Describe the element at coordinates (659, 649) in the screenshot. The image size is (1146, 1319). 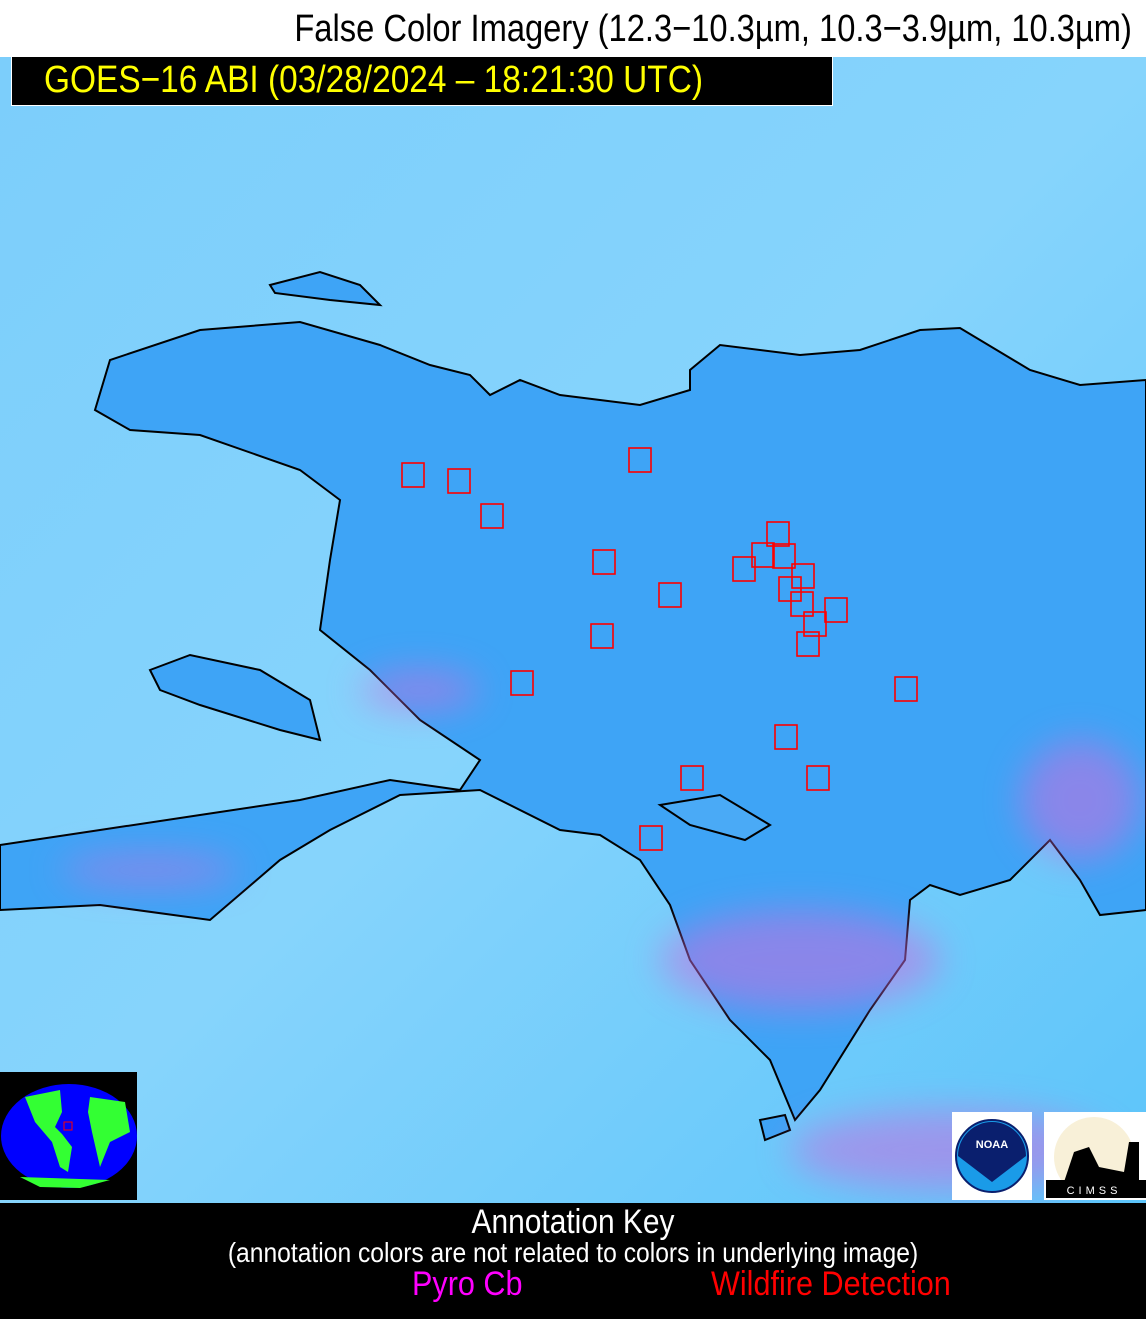
I see `wildfire-detections` at that location.